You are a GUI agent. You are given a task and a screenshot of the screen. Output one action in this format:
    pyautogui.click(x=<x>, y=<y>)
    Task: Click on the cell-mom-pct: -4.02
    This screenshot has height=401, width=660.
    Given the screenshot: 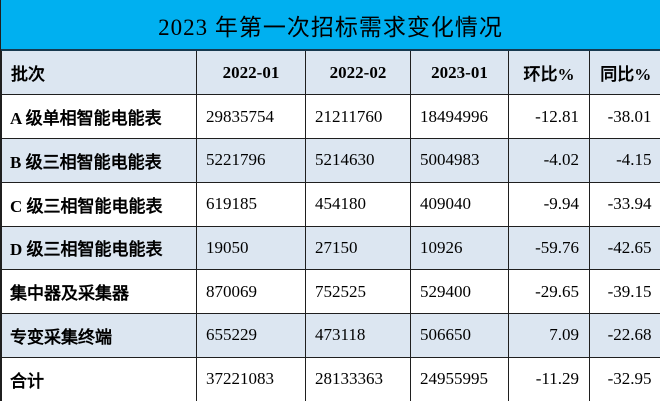 What is the action you would take?
    pyautogui.click(x=549, y=160)
    